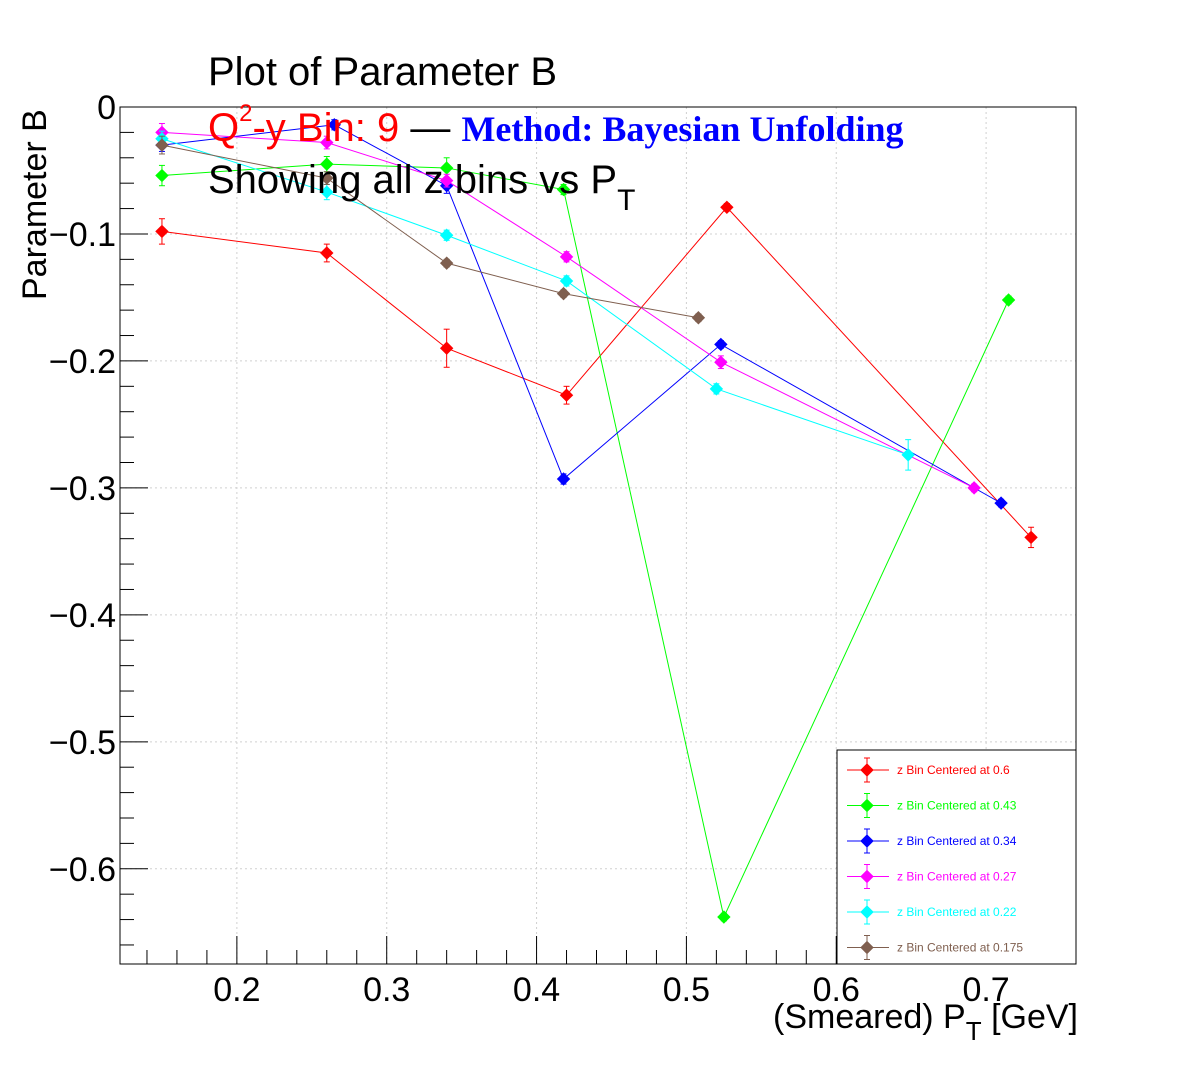 This screenshot has width=1196, height=1072. Describe the element at coordinates (960, 948) in the screenshot. I see `legend-label: z Bin Centered at 0.175` at that location.